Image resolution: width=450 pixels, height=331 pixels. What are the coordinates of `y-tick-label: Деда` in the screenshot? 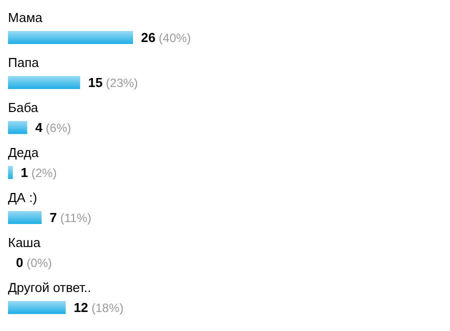 It's located at (24, 152).